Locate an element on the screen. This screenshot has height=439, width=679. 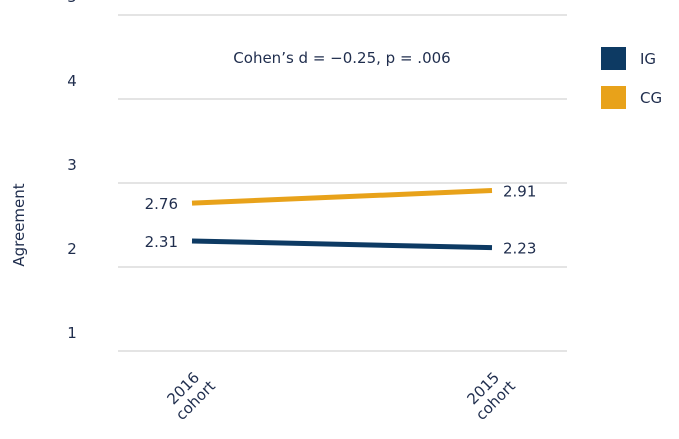
series-line-cg is located at coordinates (342, 197).